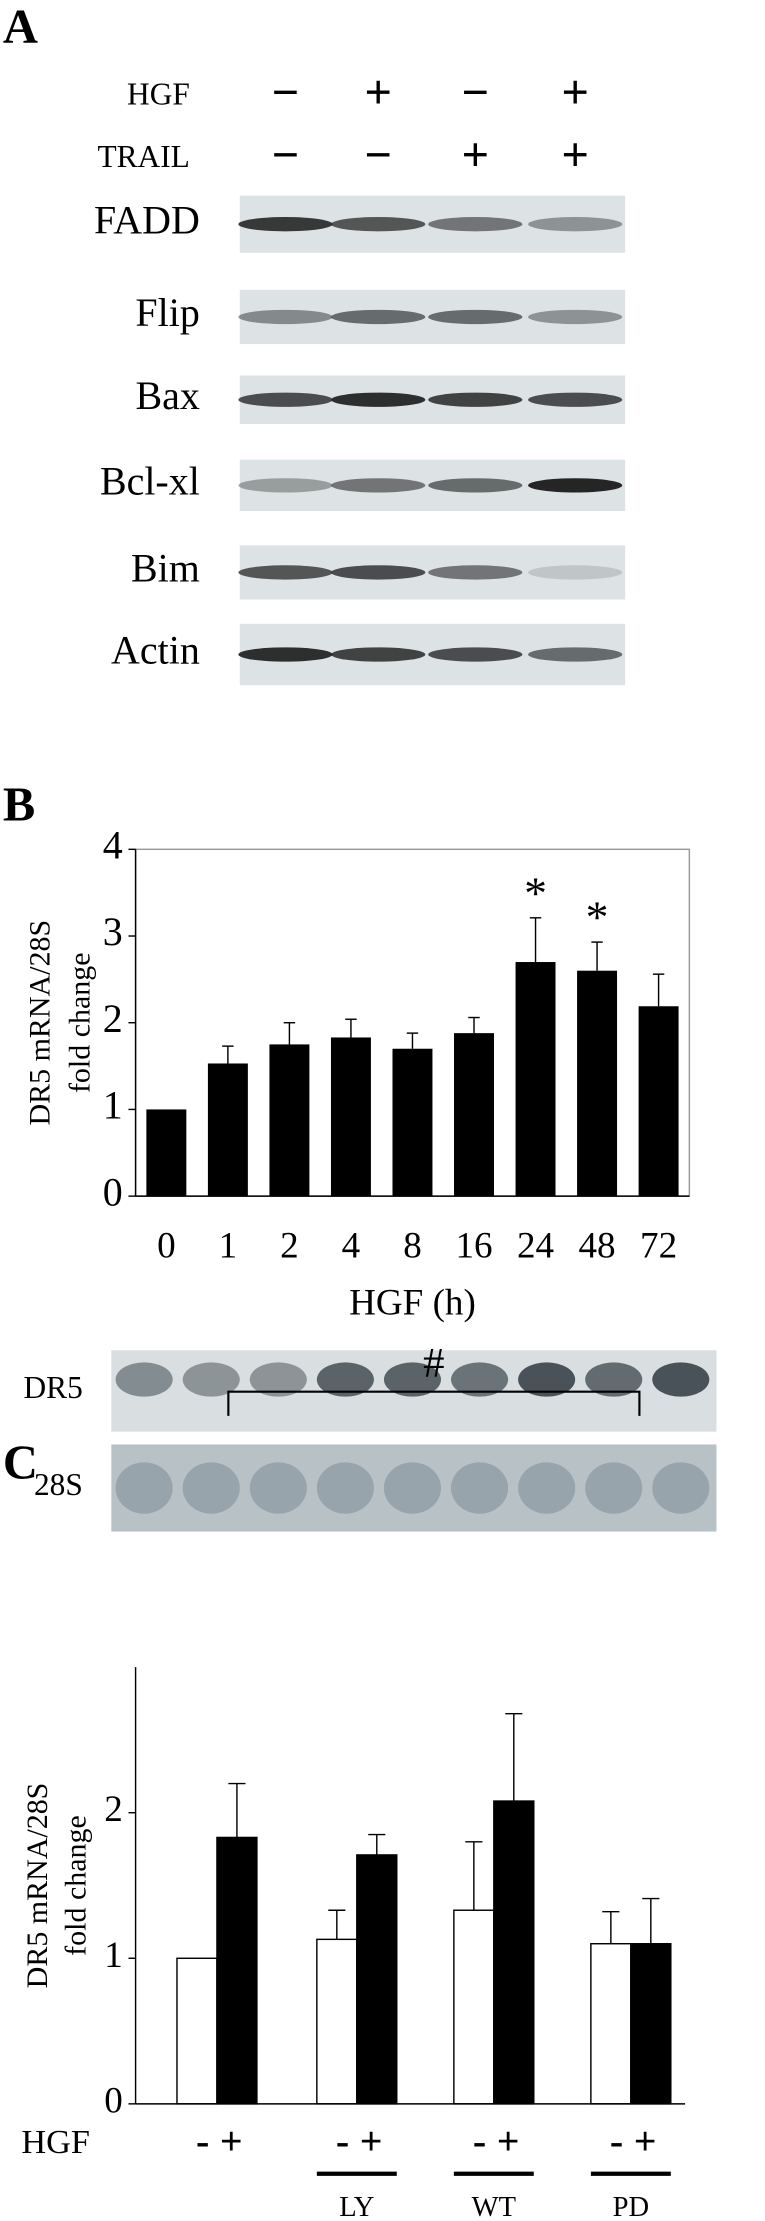  Describe the element at coordinates (412, 1245) in the screenshot. I see `x-tick-label: 8` at that location.